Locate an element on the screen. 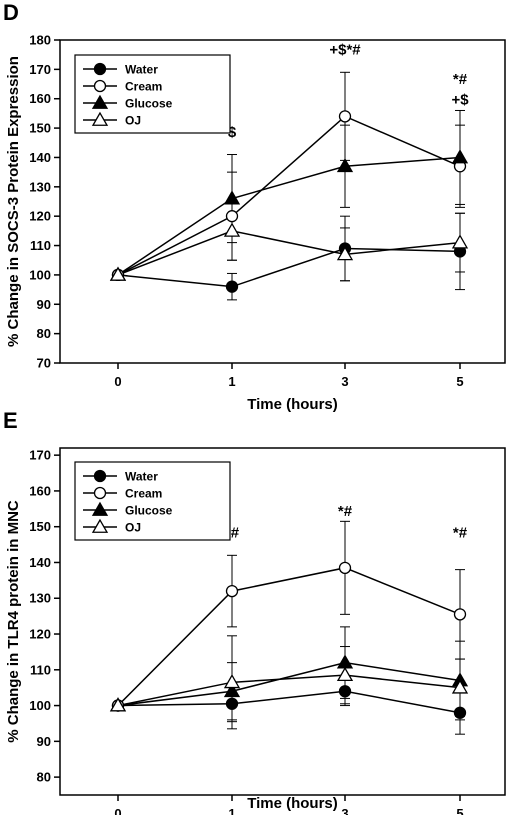 Image resolution: width=520 pixels, height=815 pixels. significance-annotation: $ is located at coordinates (232, 132).